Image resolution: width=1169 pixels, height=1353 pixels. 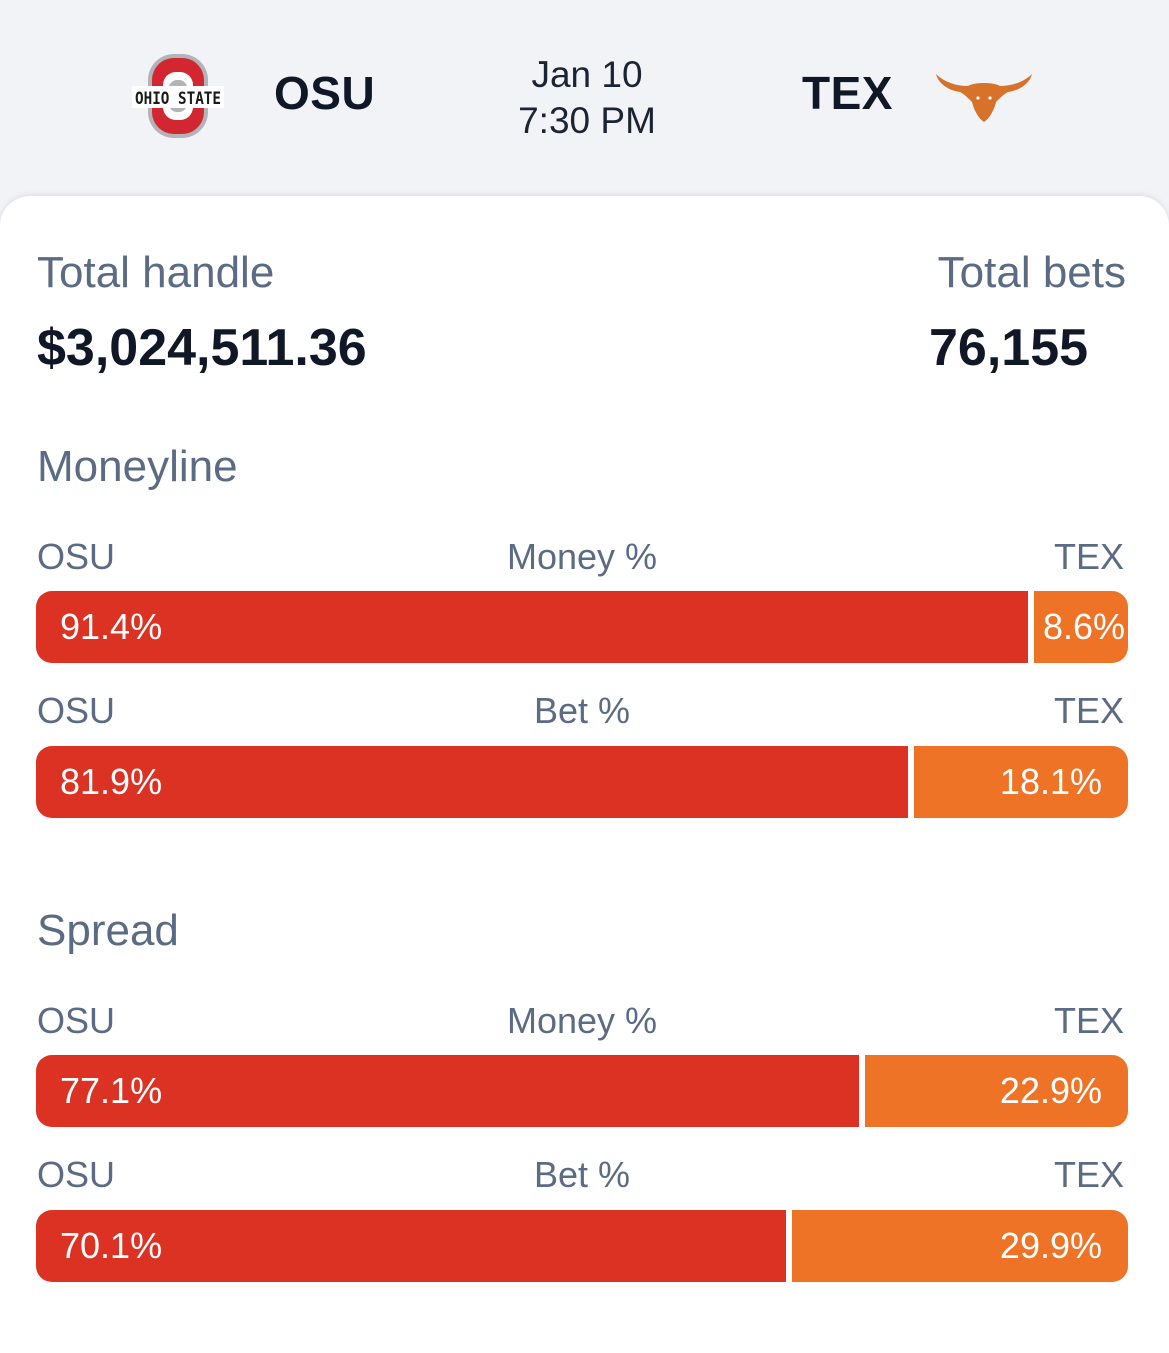 I want to click on home-segment: 81.9%, so click(x=472, y=782).